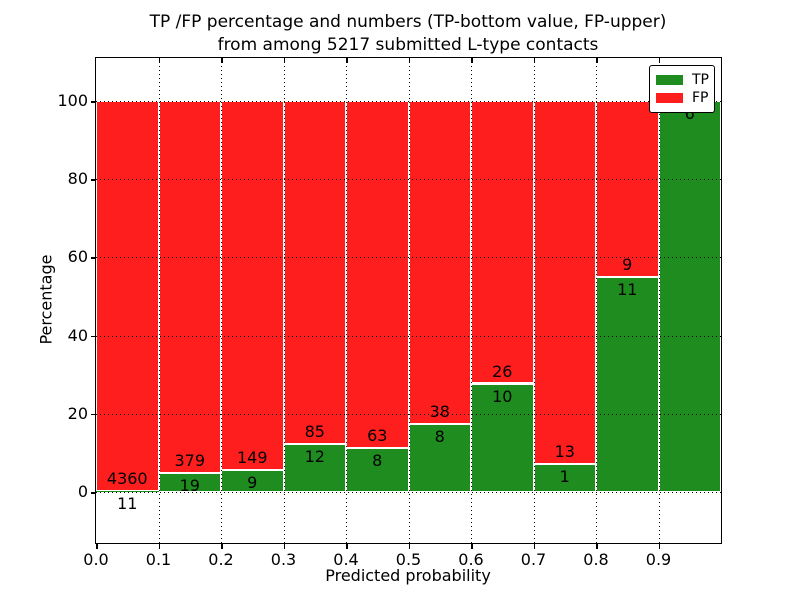 Image resolution: width=800 pixels, height=600 pixels. I want to click on x-tick-label: 0.5, so click(408, 559).